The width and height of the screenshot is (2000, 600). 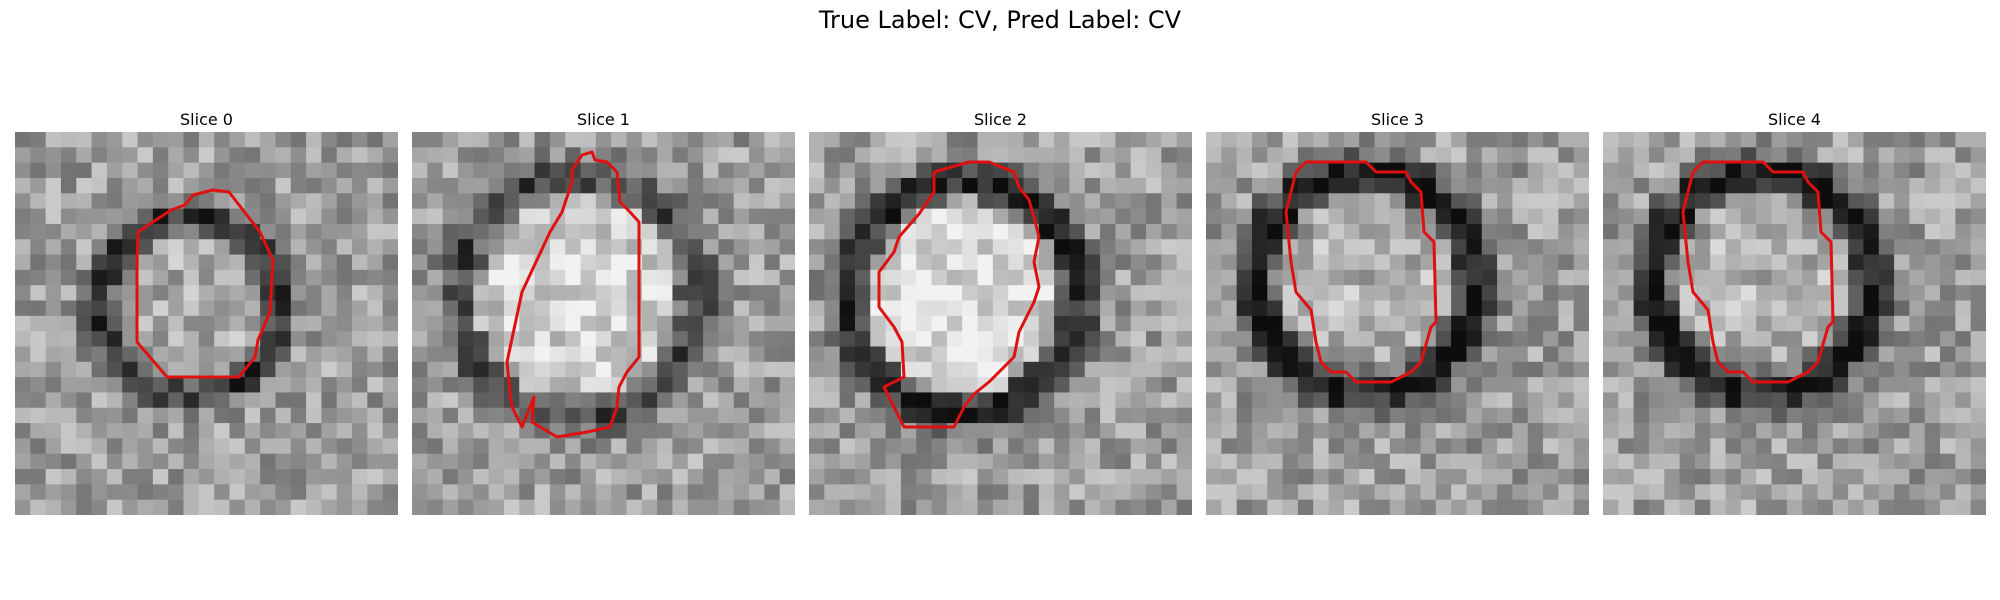 What do you see at coordinates (603, 119) in the screenshot?
I see `slice-title: Slice 1` at bounding box center [603, 119].